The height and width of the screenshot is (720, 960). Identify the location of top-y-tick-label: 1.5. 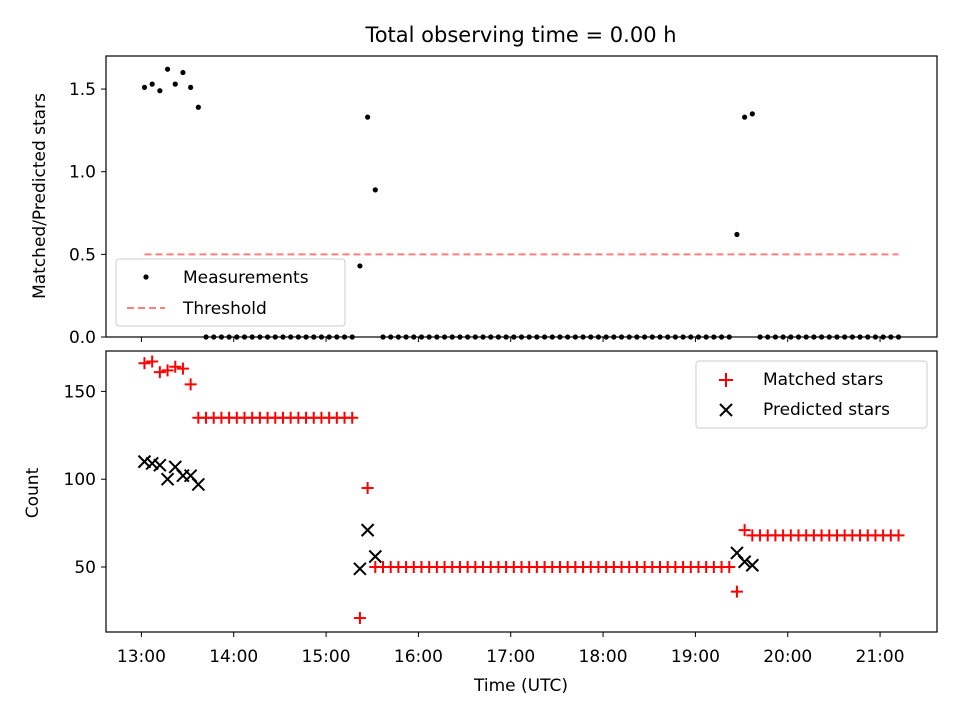
(82, 90).